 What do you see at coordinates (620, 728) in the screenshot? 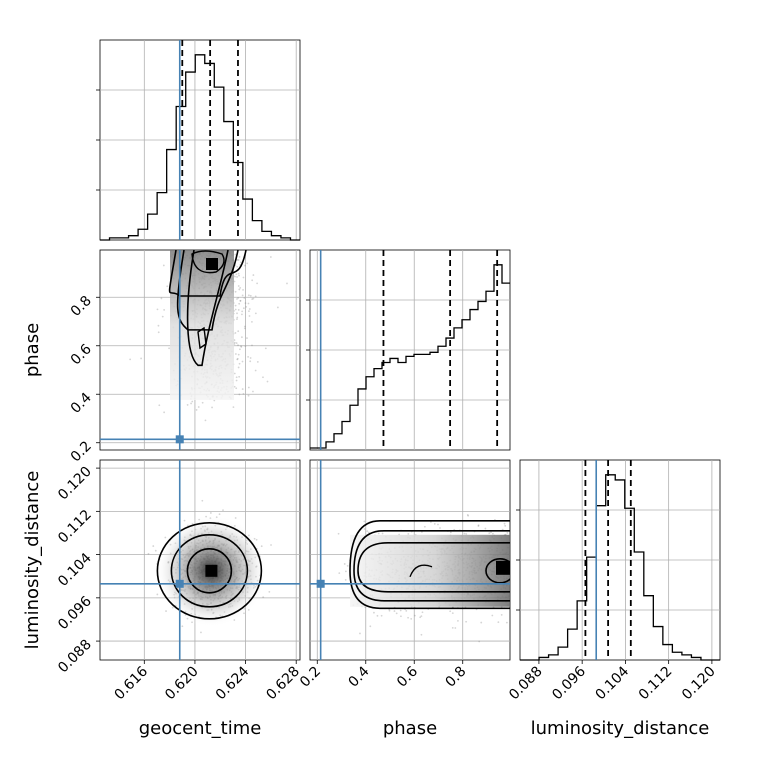
I see `xlabel-luminosity_distance: luminosity_distance` at bounding box center [620, 728].